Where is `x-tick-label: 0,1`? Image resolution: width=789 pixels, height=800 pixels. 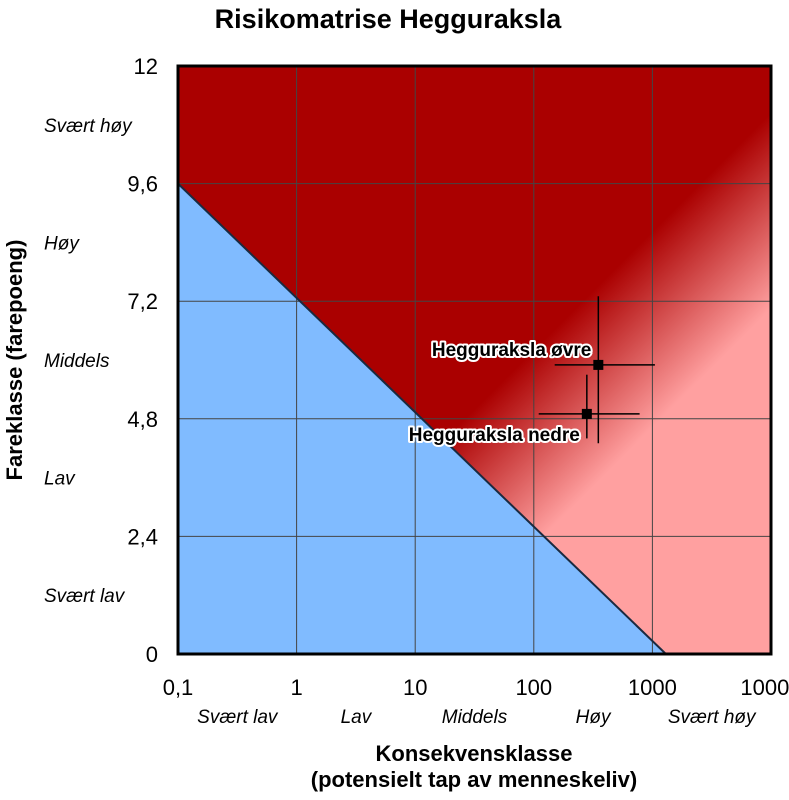
x-tick-label: 0,1 is located at coordinates (178, 687).